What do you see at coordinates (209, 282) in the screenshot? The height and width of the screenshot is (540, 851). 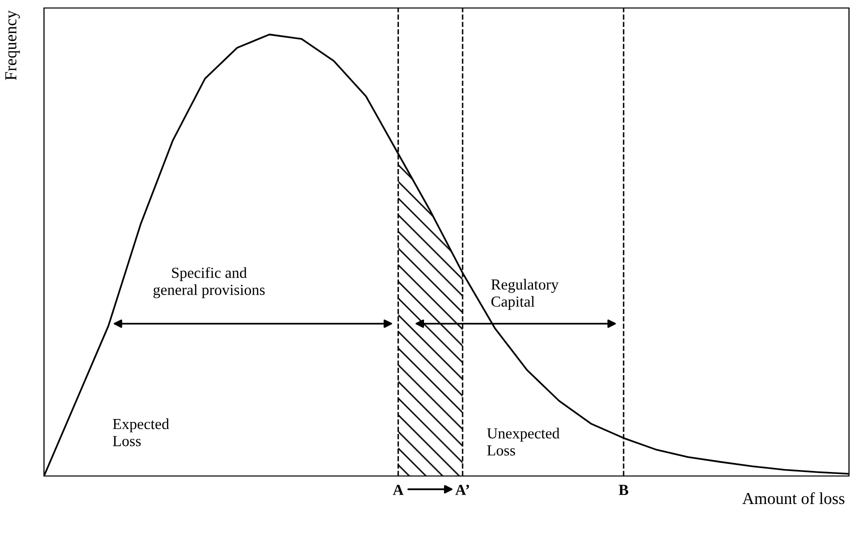 I see `annotation: Specific and general provisions` at bounding box center [209, 282].